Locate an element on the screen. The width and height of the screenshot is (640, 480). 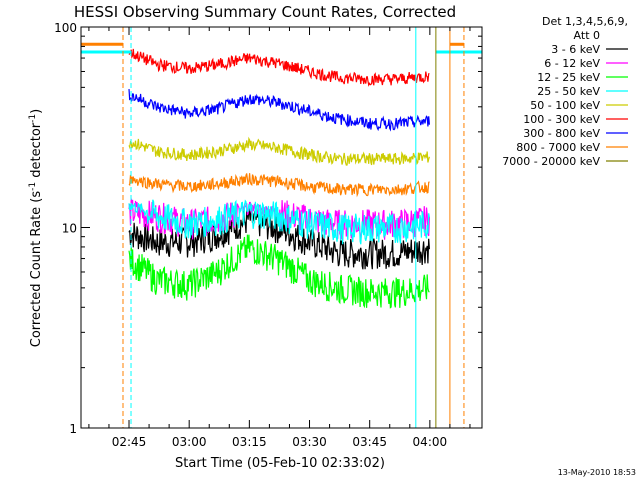
x-tick-label: 04:00 is located at coordinates (430, 442).